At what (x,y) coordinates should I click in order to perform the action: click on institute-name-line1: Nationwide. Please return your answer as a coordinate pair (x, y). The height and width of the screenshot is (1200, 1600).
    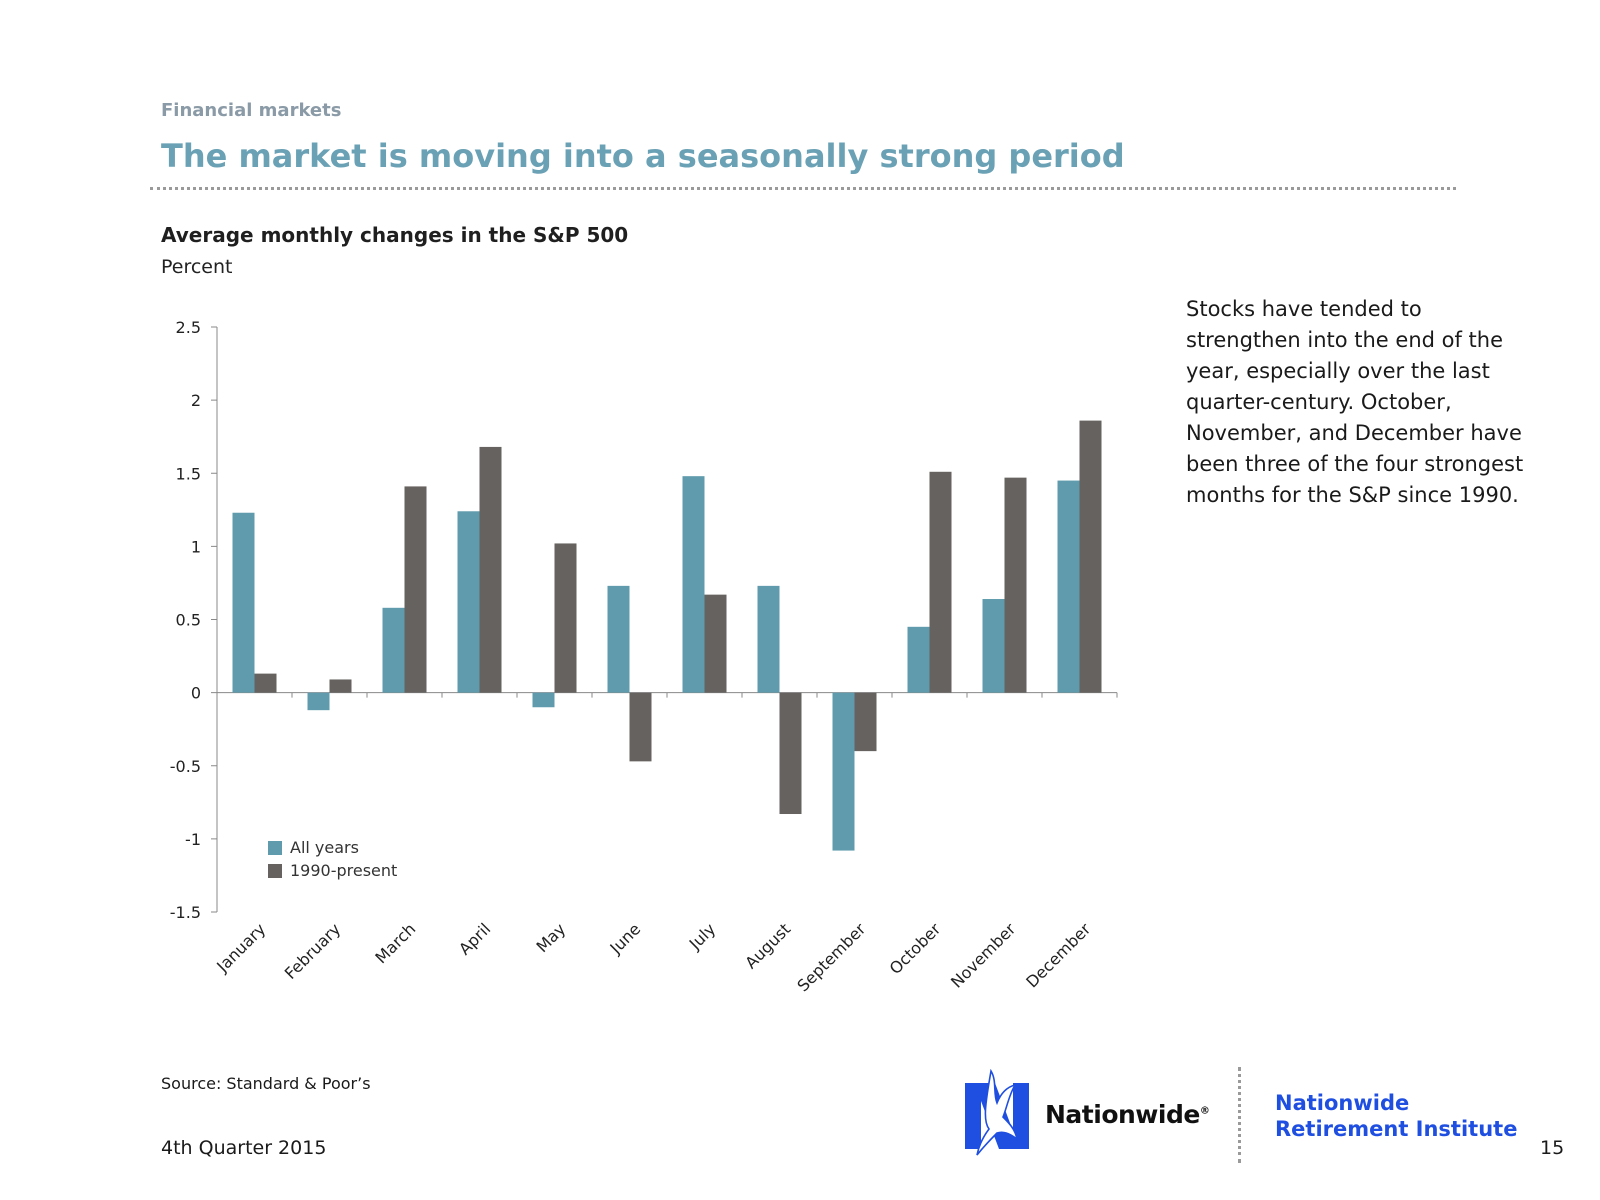
    Looking at the image, I should click on (1342, 1103).